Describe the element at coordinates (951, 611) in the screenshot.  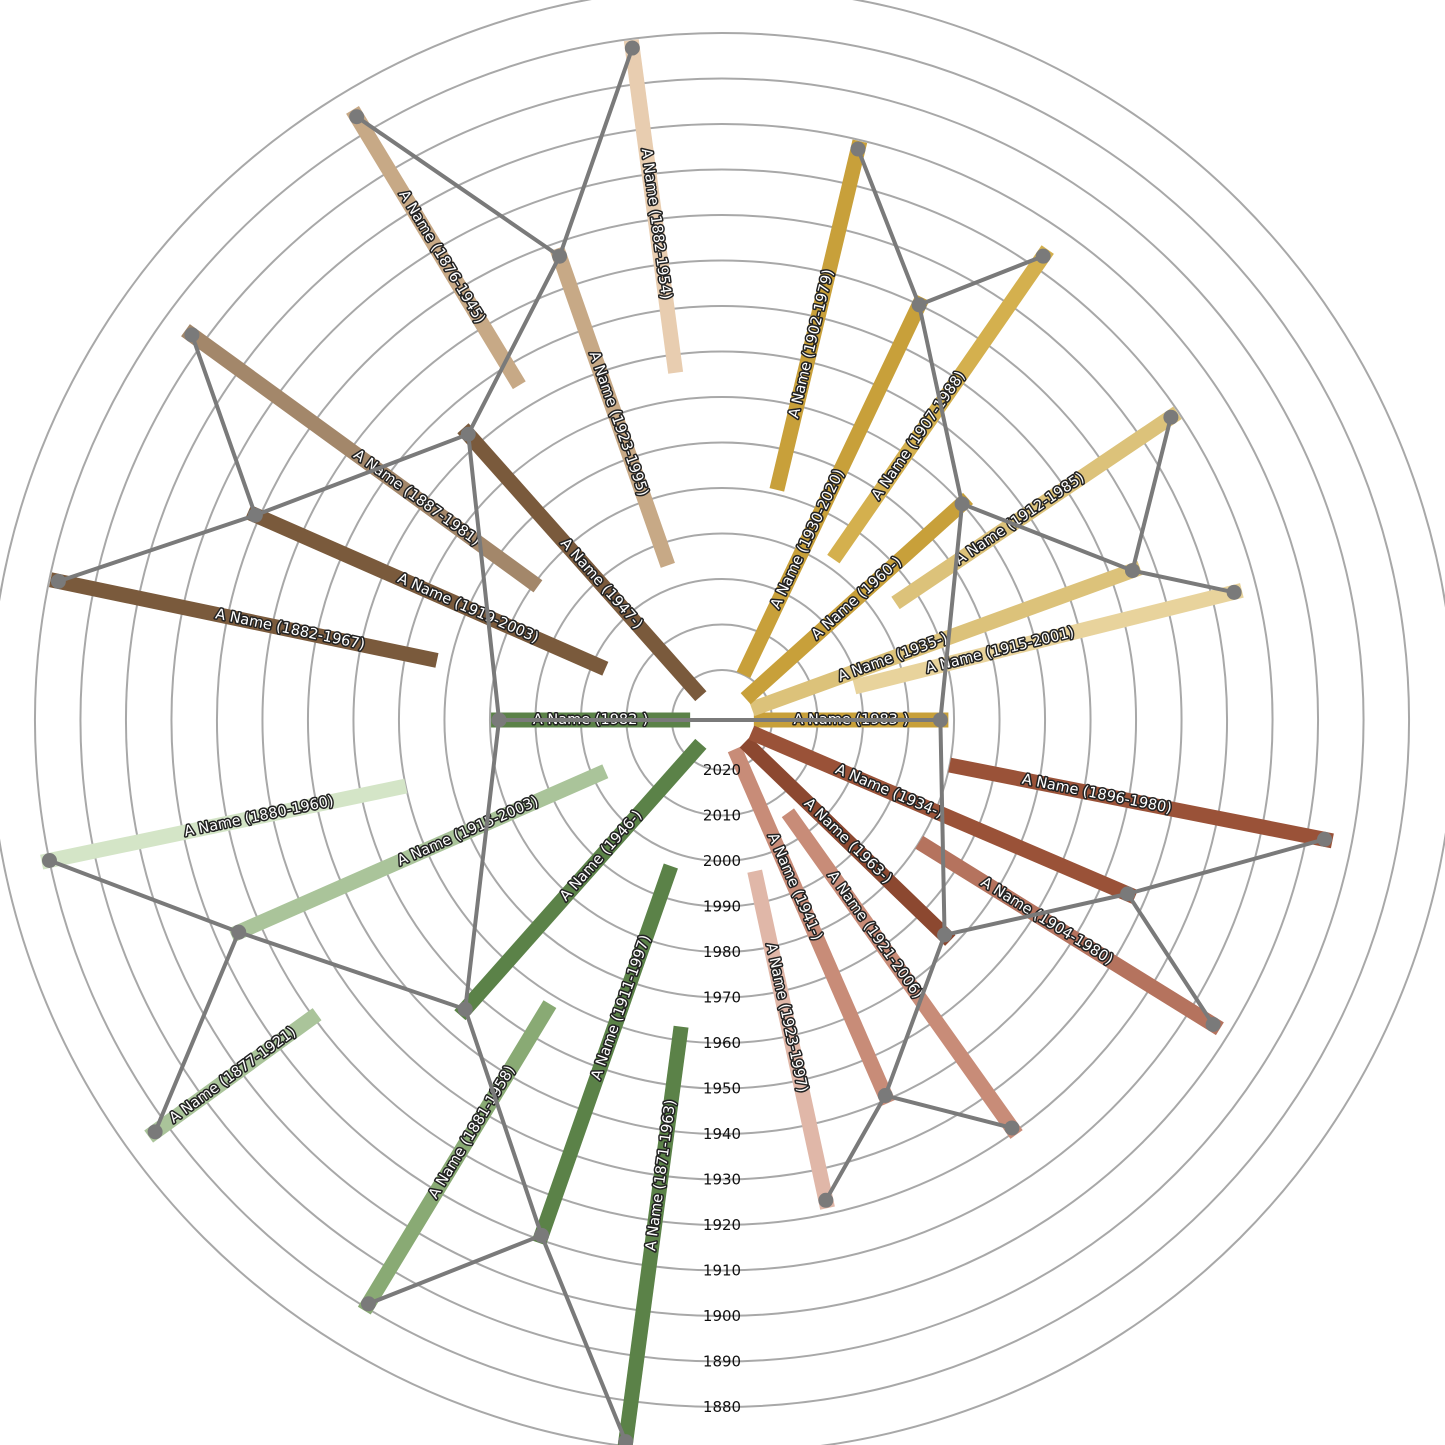
I see `parent-link-p0-p4` at that location.